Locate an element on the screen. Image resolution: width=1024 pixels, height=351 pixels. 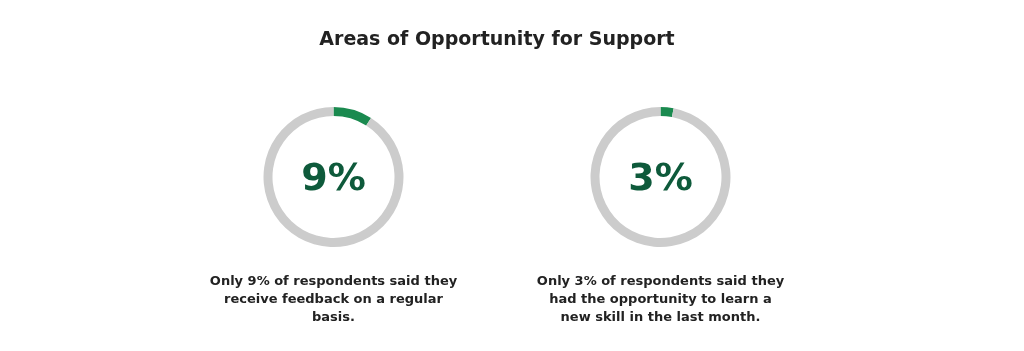
text: Only 3% of respondents said they had the opportunity to learn a new skill in the last month. is located at coordinates (660, 298).